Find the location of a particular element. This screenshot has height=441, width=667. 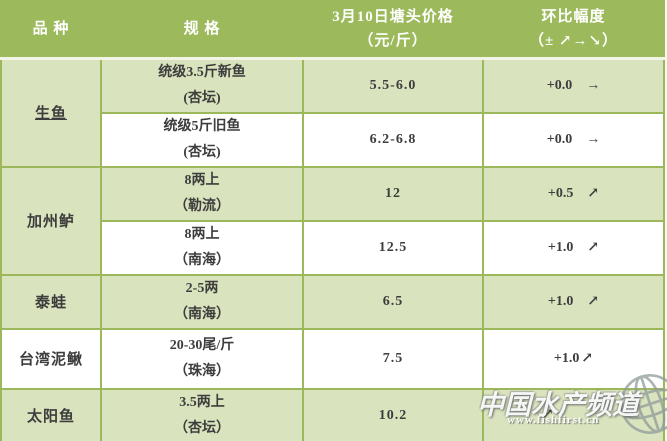

price-cell: 7.5 is located at coordinates (393, 358).